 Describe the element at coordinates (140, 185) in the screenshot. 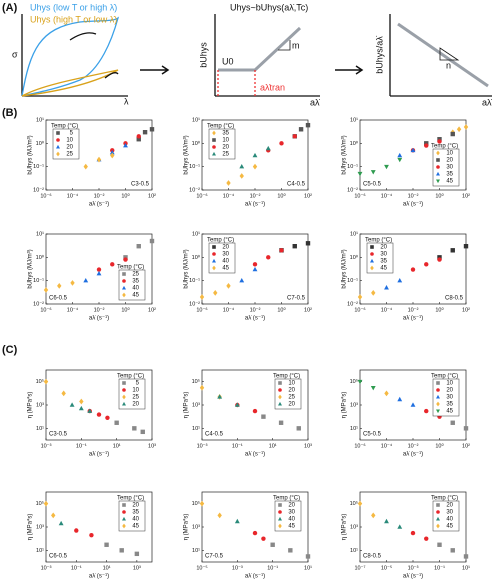

I see `plot-label: C3-0.5` at that location.